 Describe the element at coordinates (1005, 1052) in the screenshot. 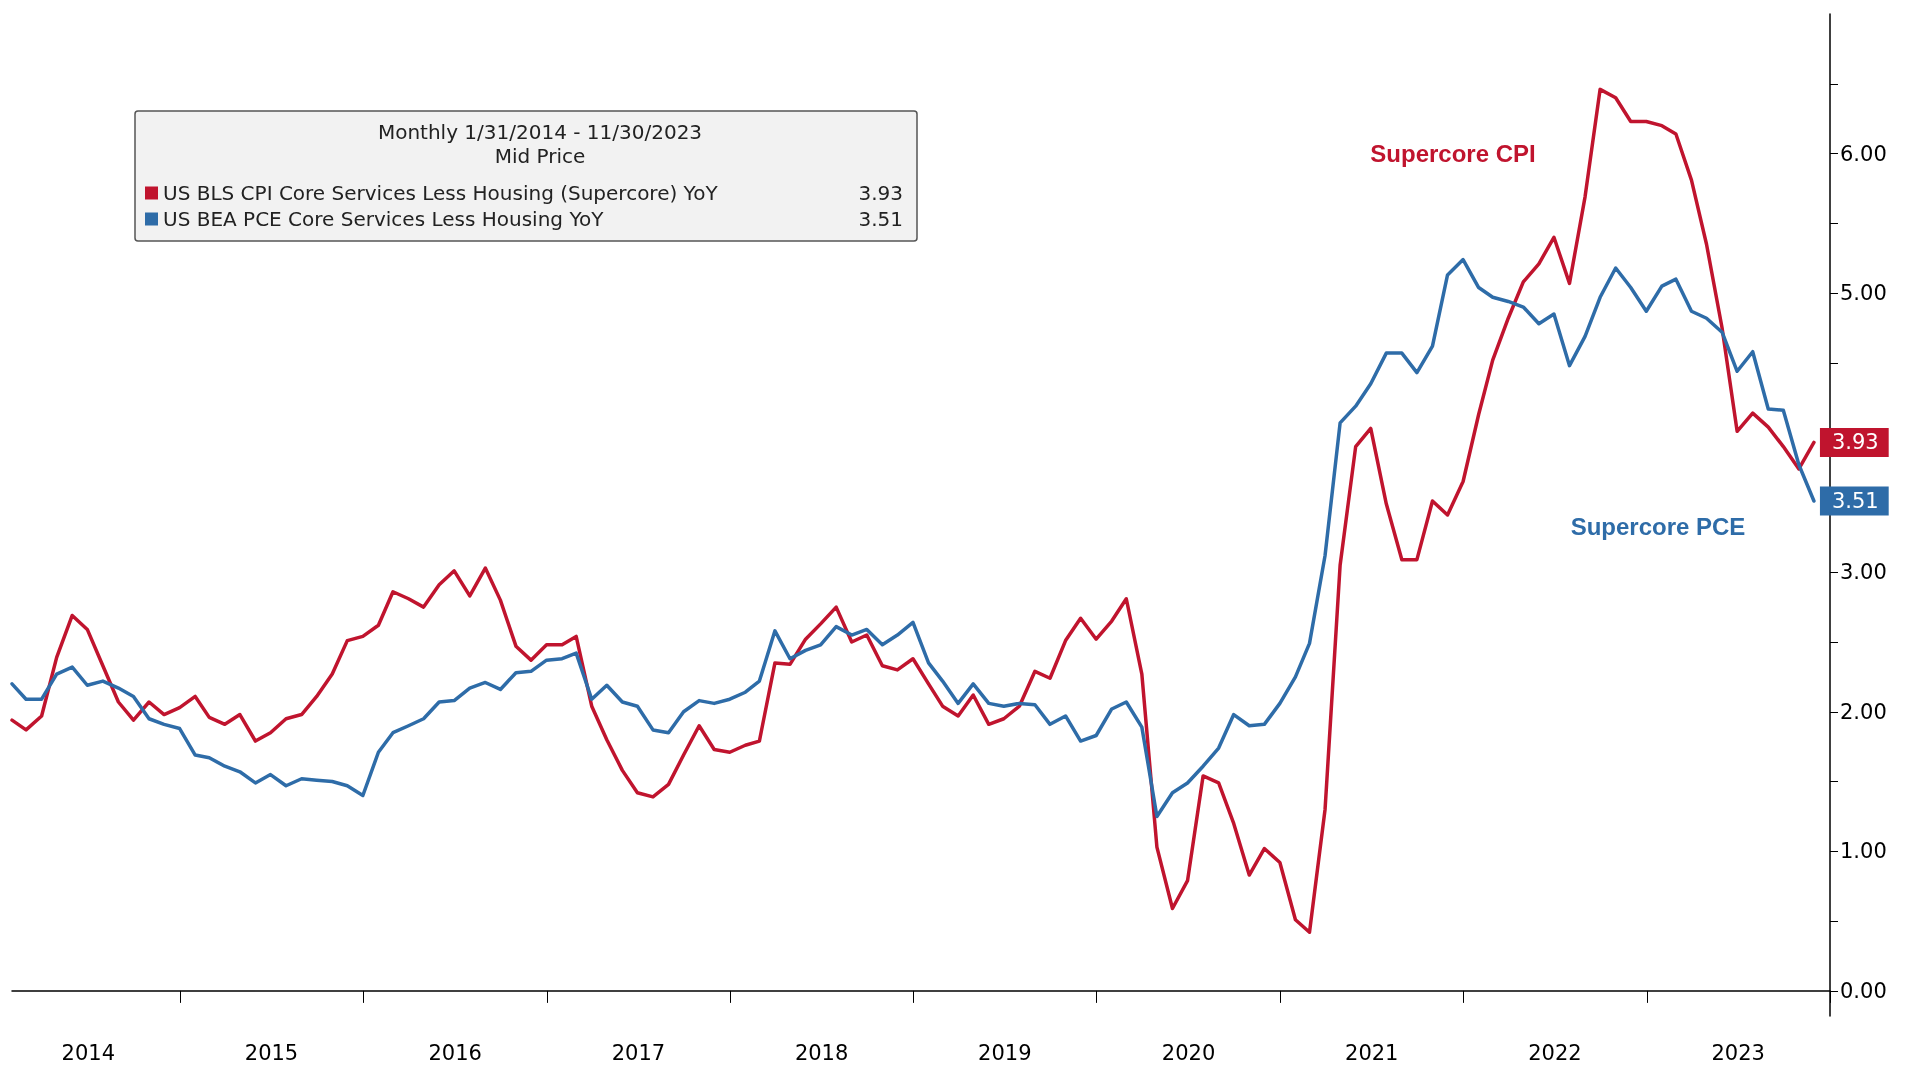

I see `x-tick-label: 2019` at that location.